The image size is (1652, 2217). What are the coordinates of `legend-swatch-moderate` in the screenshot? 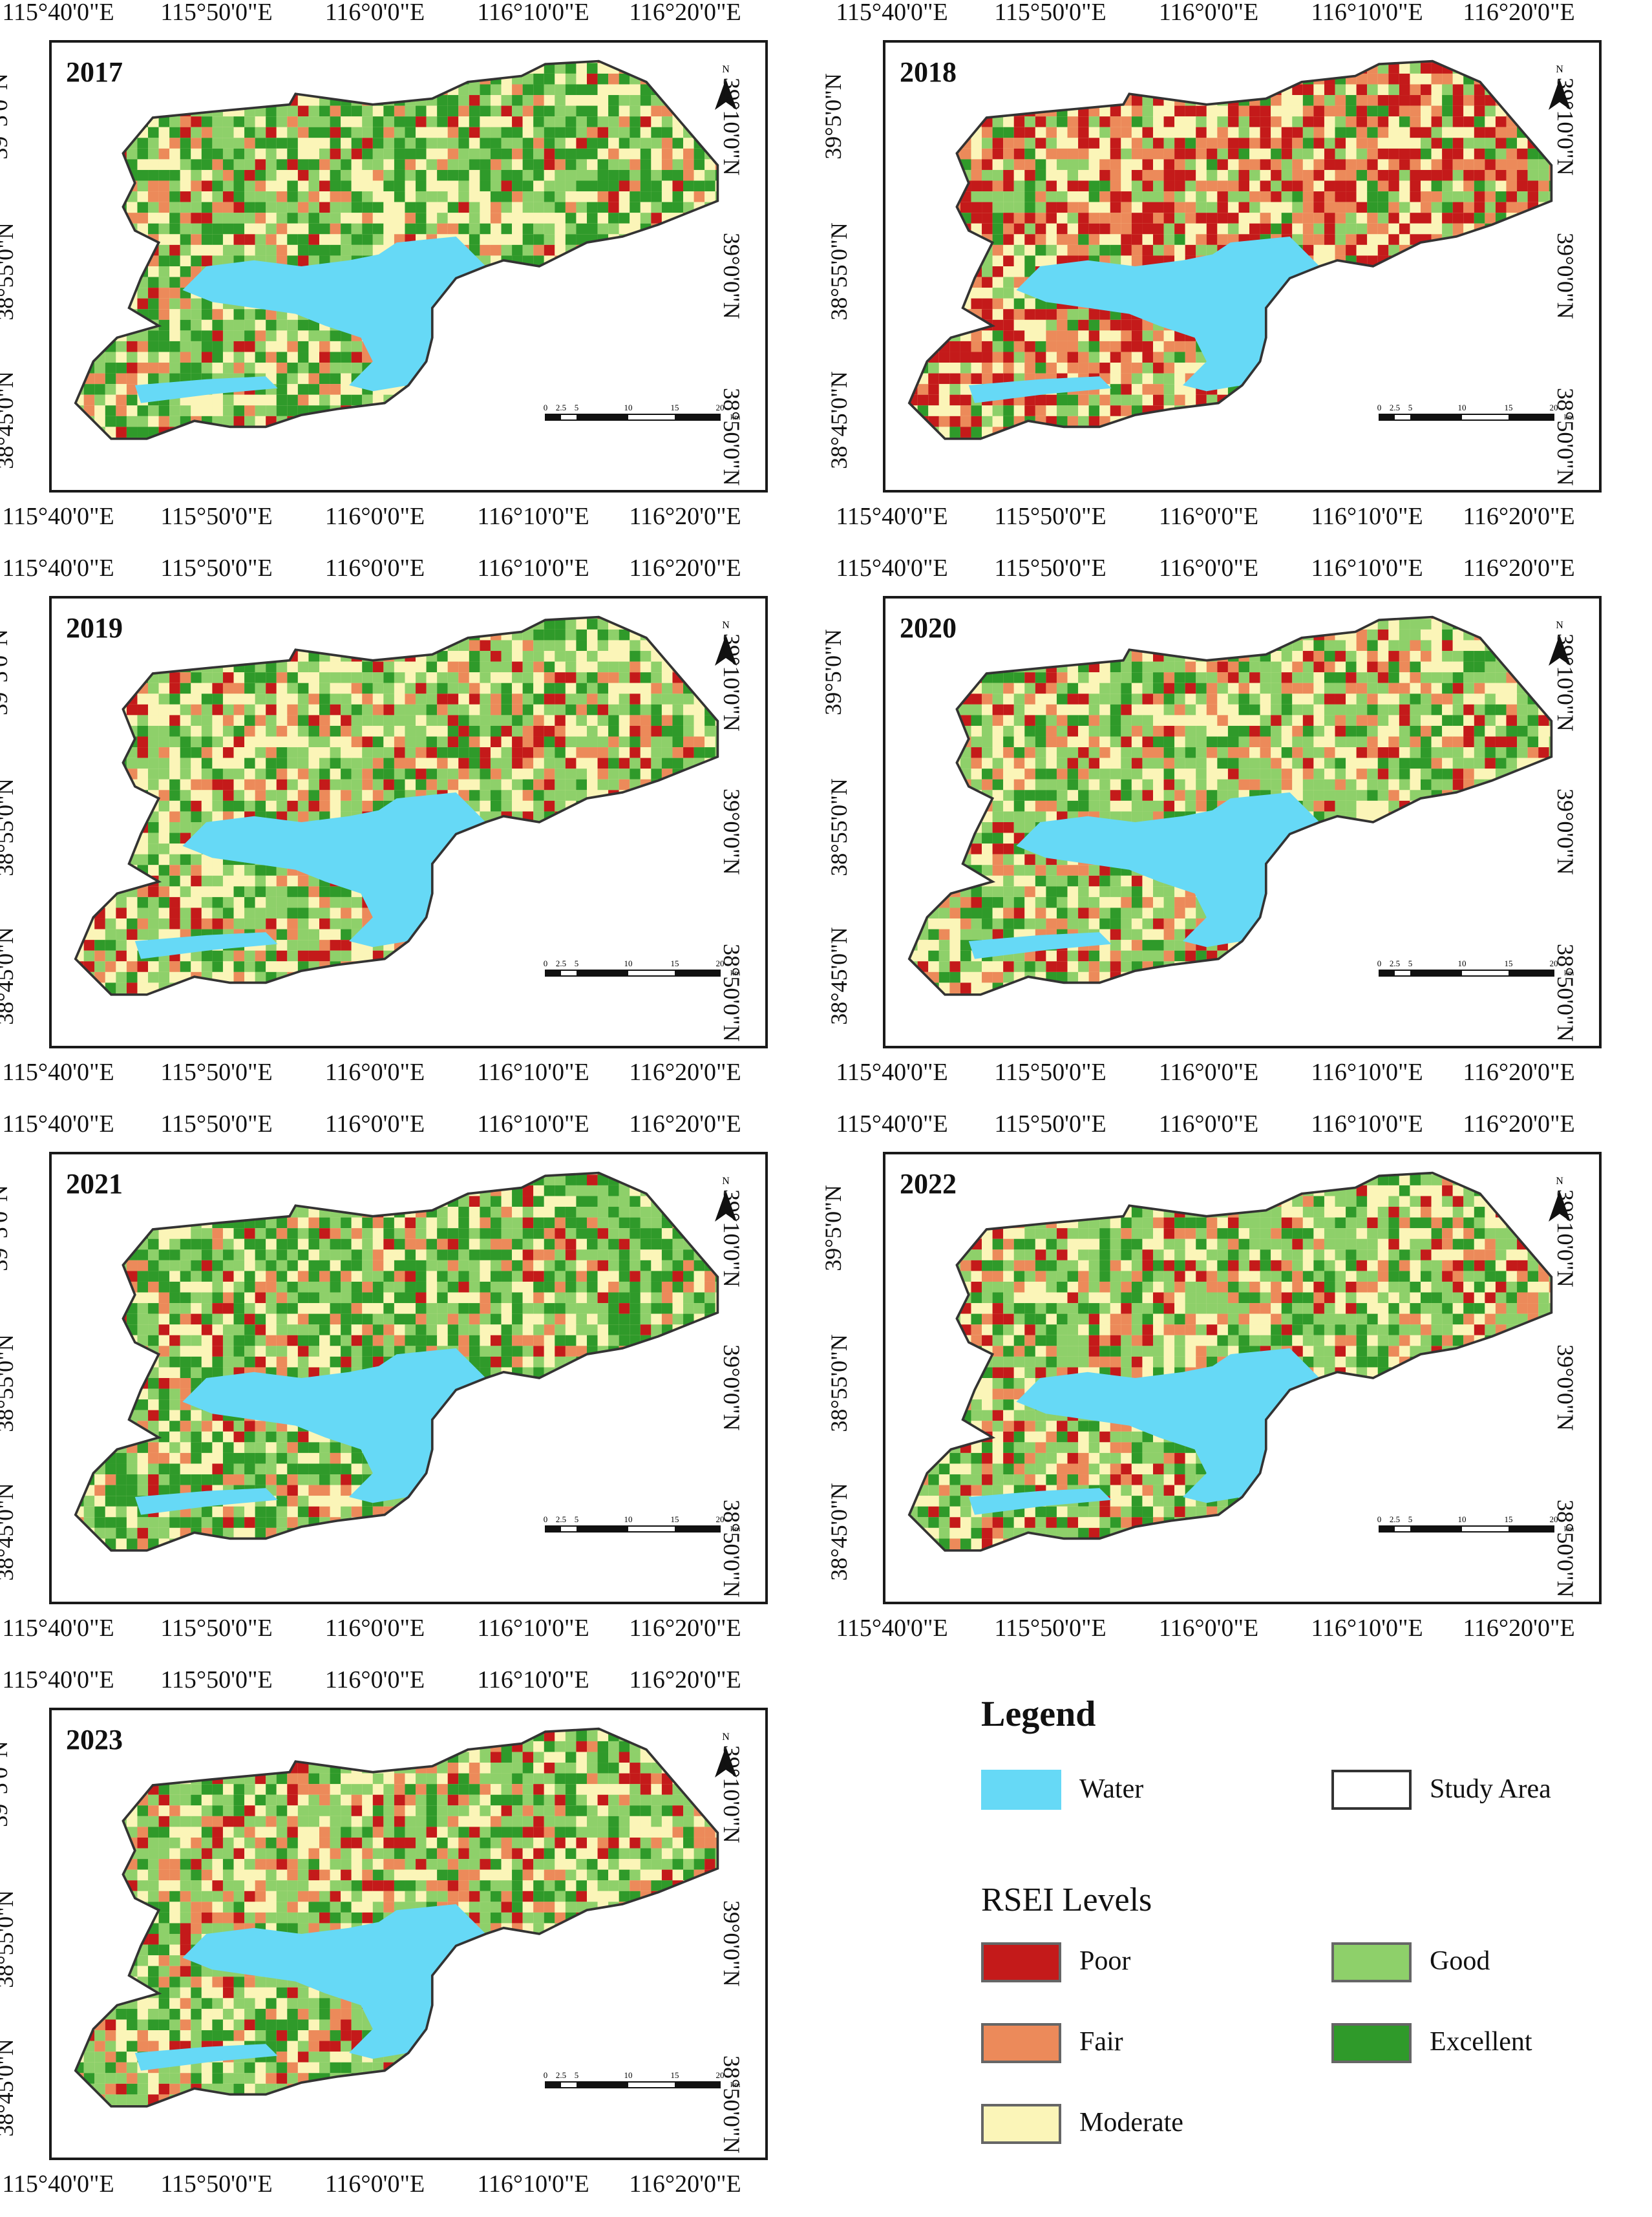 It's located at (1021, 2124).